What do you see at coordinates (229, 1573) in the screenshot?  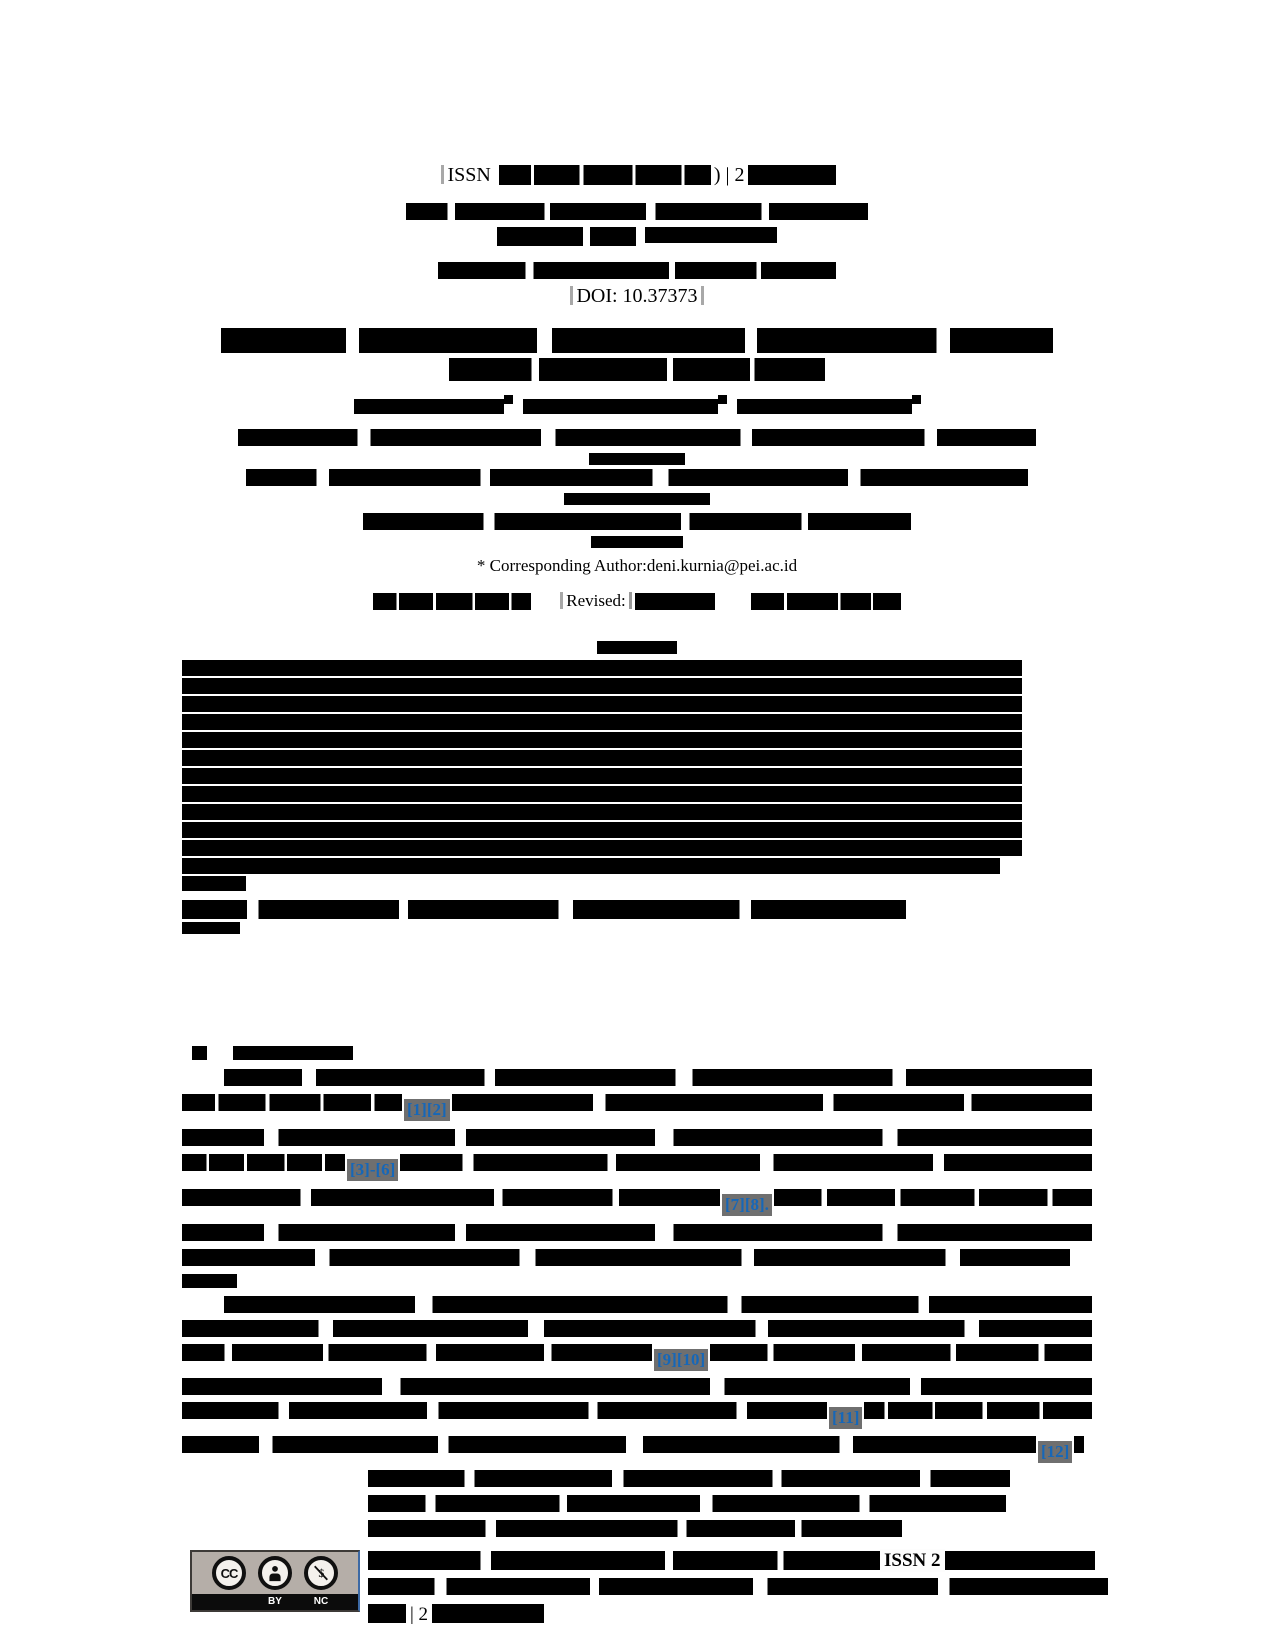 I see `cc-icon-label: CC` at bounding box center [229, 1573].